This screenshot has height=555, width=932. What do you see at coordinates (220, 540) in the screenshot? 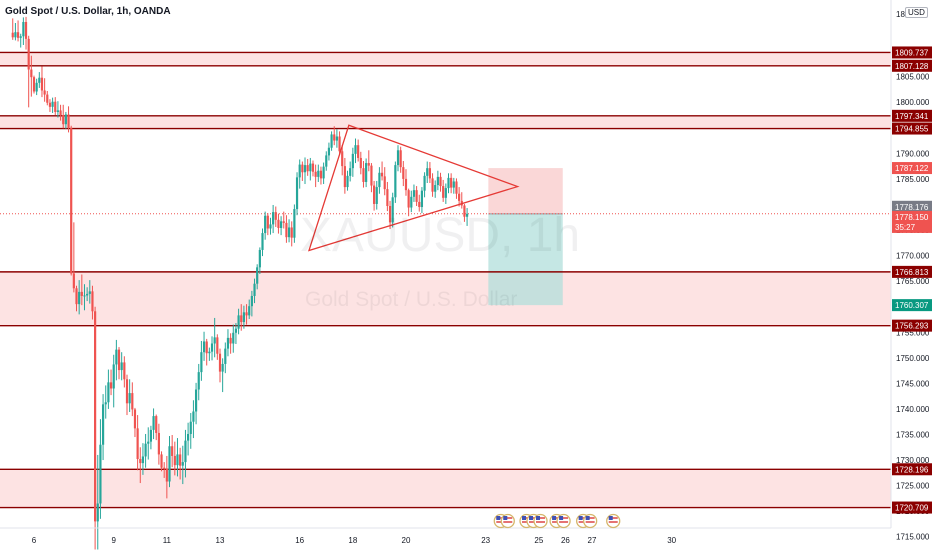
I see `time-tick-label: 13` at bounding box center [220, 540].